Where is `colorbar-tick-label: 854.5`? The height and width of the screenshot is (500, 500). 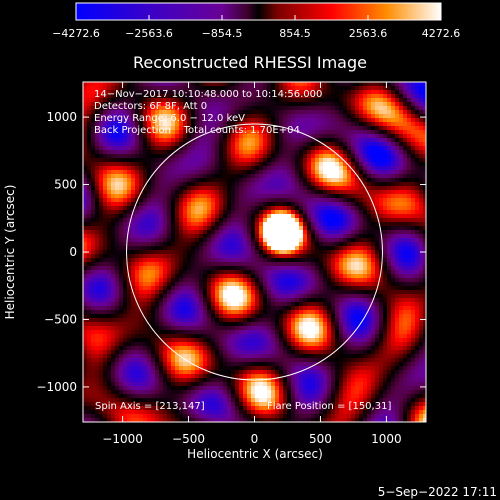 colorbar-tick-label: 854.5 is located at coordinates (295, 33).